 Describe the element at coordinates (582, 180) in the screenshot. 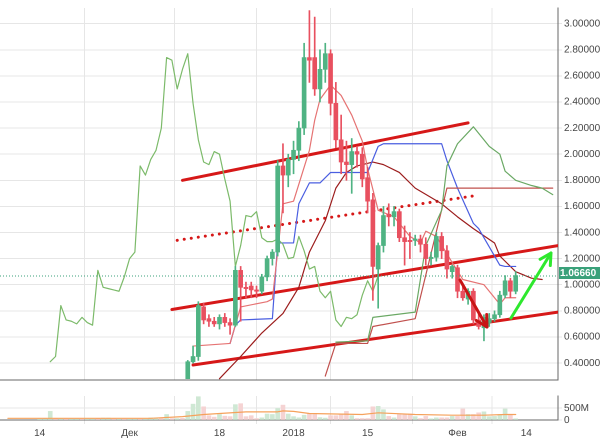

I see `y-tick-label: 1.80000` at that location.